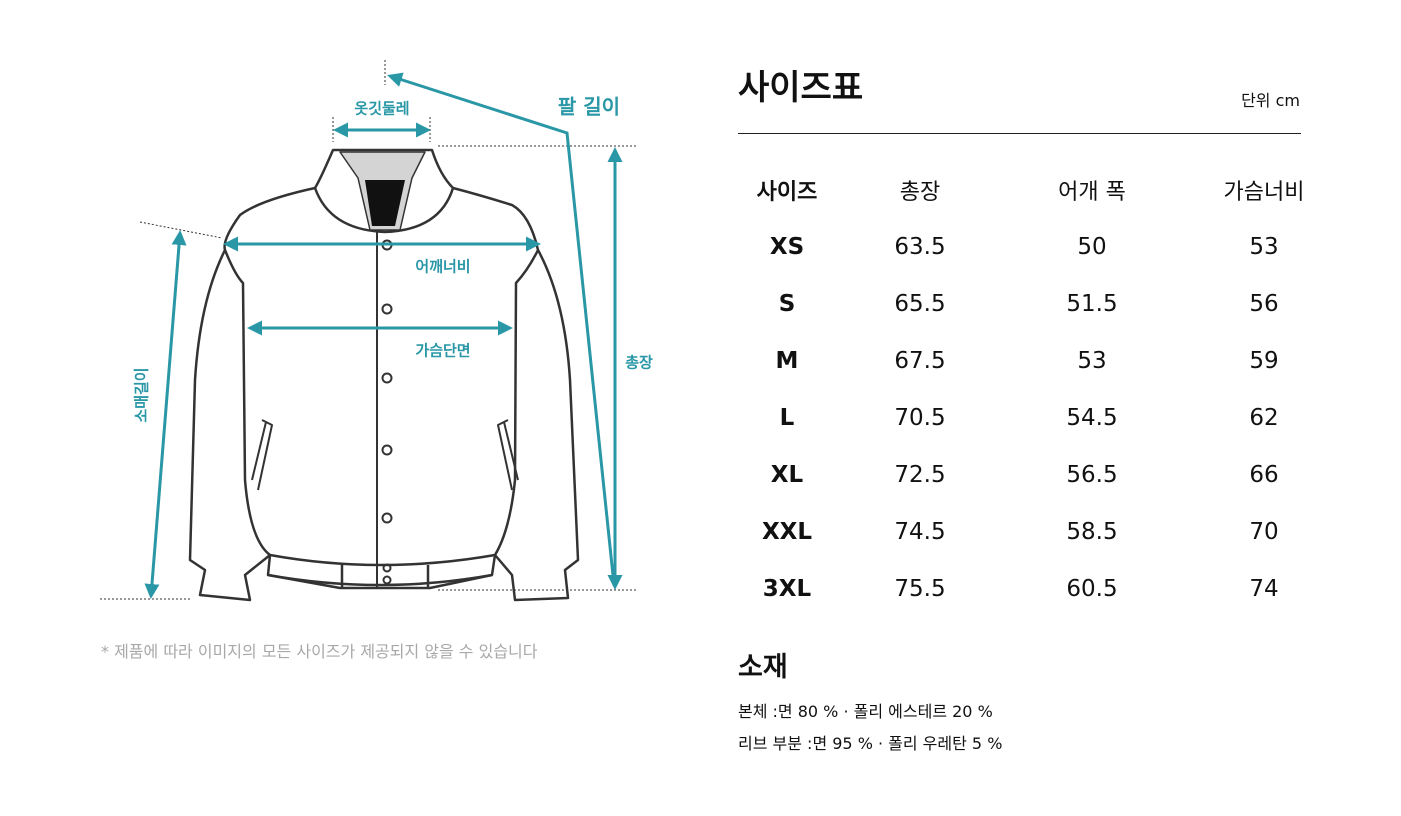  Describe the element at coordinates (1264, 589) in the screenshot. I see `table-cell: 74` at that location.